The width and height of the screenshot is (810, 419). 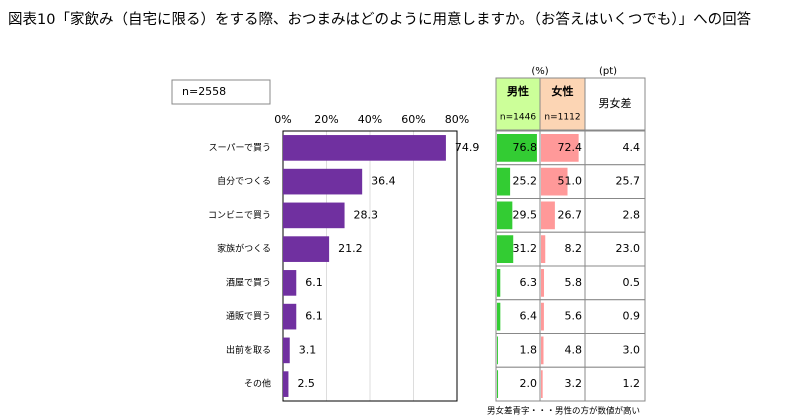 I want to click on y-tick-label: スーパーで買う, so click(x=240, y=147).